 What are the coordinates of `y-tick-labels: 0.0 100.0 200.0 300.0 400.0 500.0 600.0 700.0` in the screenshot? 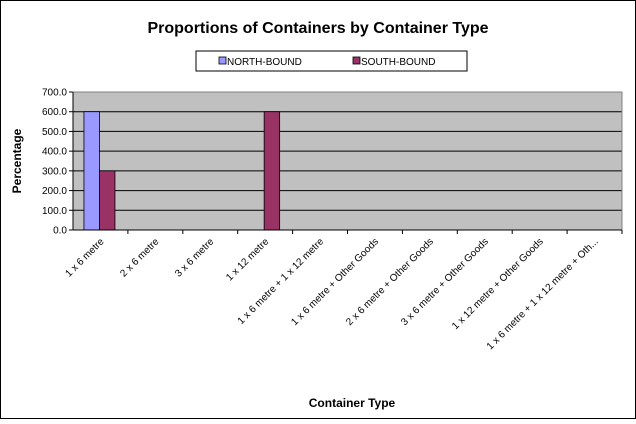 It's located at (54, 162).